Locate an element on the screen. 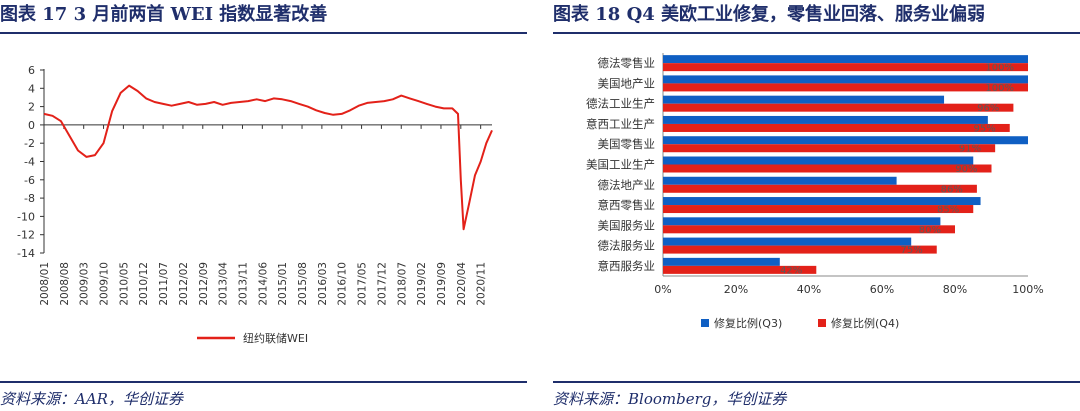 Image resolution: width=1080 pixels, height=411 pixels. bar-q4-data-label: 90% is located at coordinates (966, 169).